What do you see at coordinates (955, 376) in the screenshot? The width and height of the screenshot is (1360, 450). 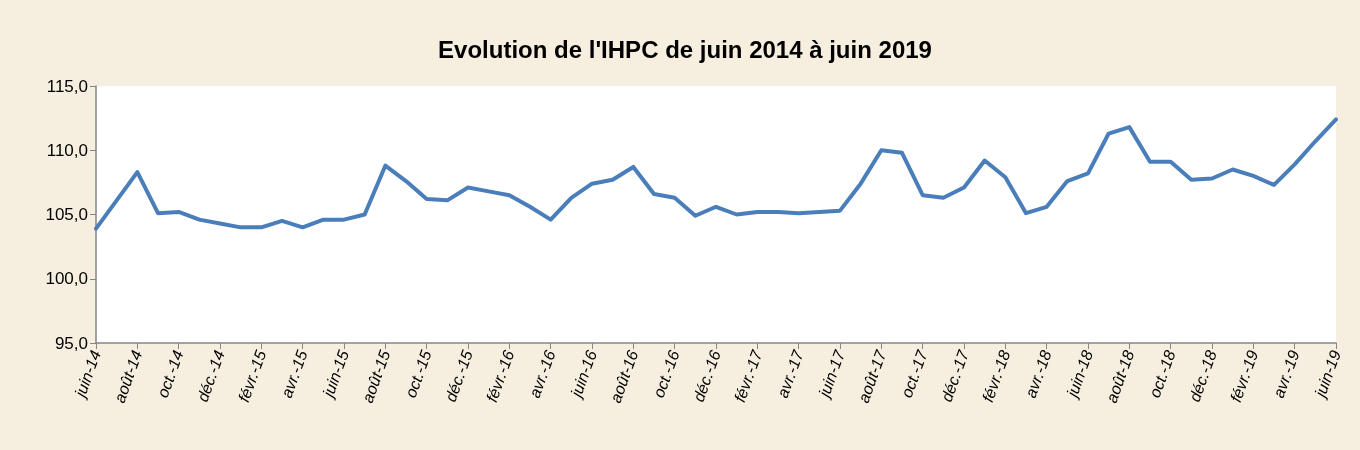 I see `x-tick-label: déc.-17` at bounding box center [955, 376].